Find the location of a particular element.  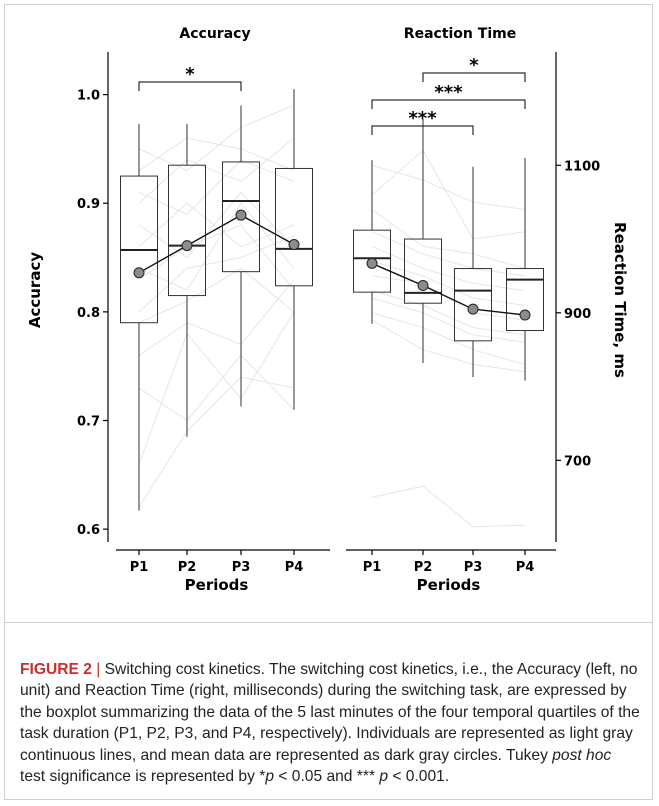

chart-2-box-P1 is located at coordinates (372, 242).